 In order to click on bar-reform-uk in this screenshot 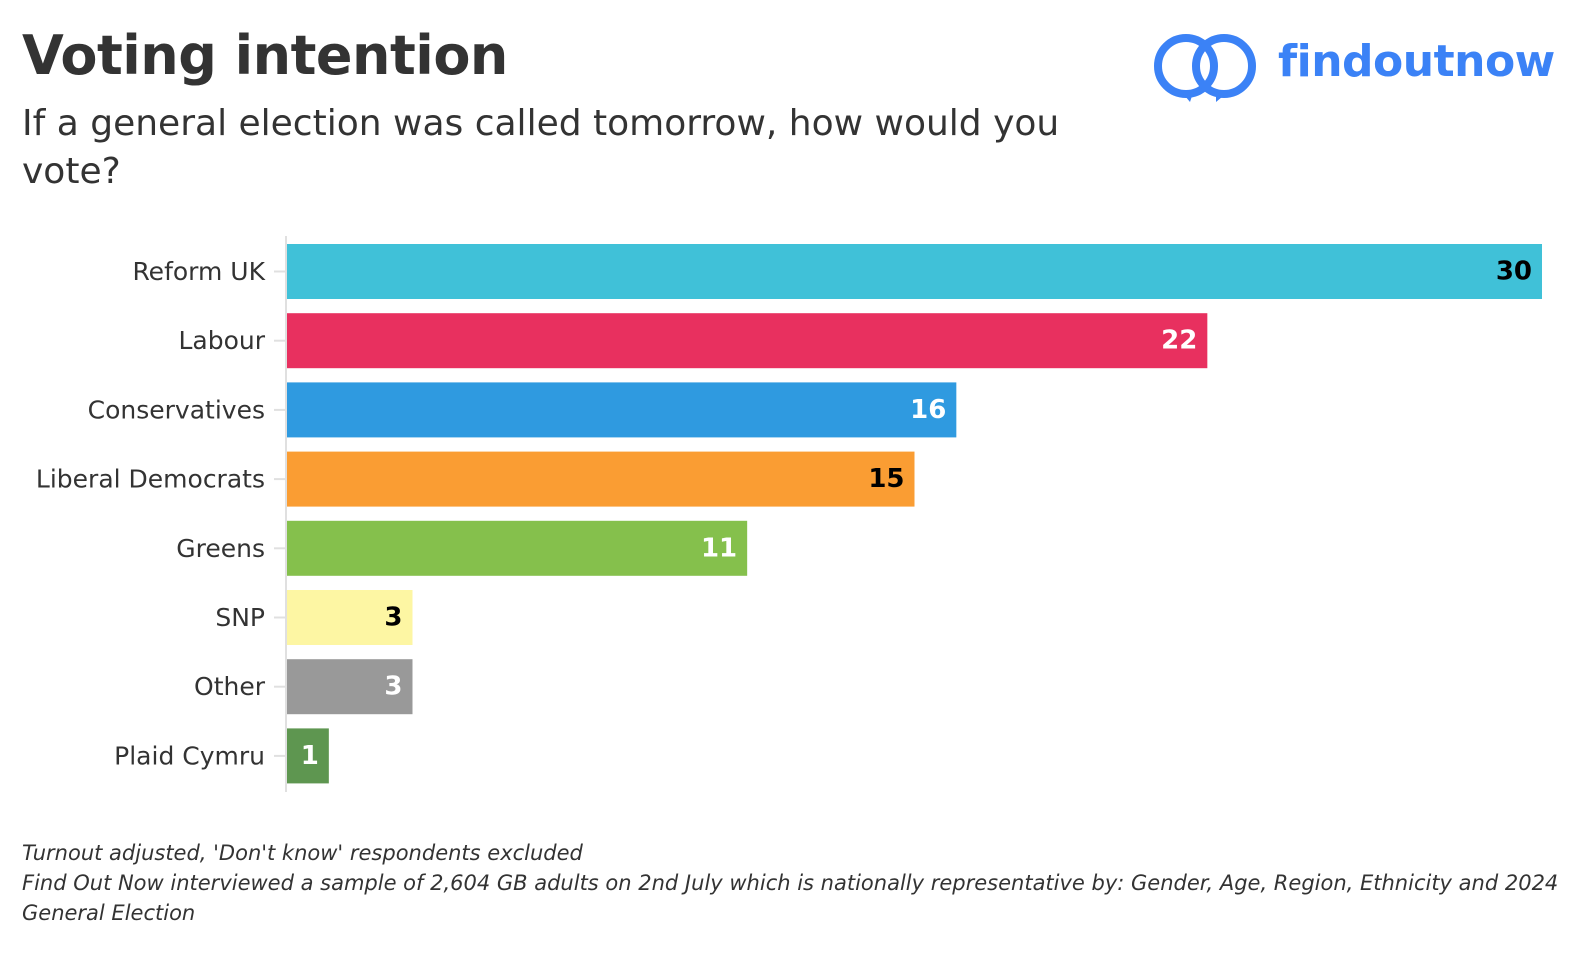, I will do `click(914, 271)`.